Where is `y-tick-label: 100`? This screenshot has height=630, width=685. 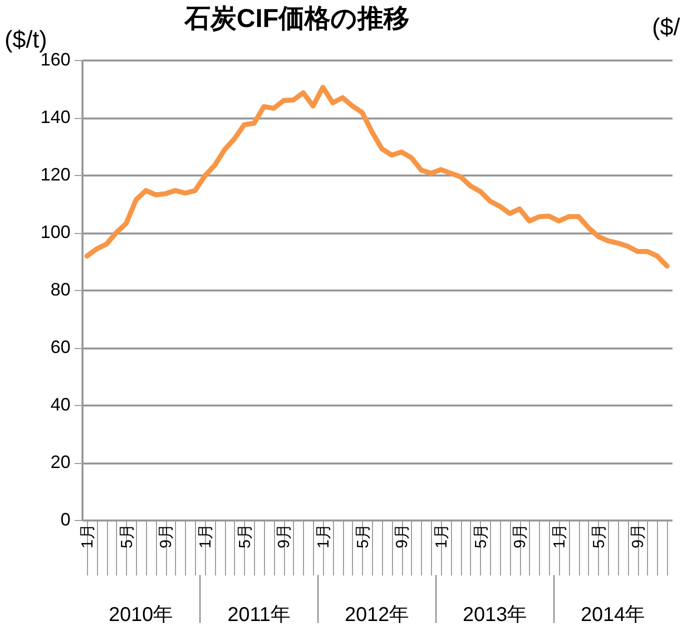
y-tick-label: 100 is located at coordinates (55, 232).